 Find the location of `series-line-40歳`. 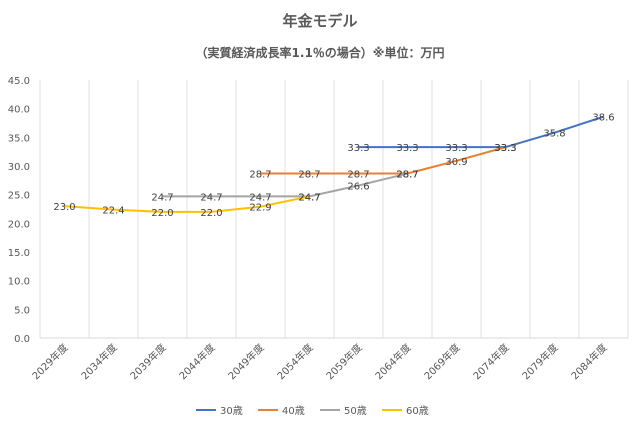

series-line-40歳 is located at coordinates (383, 160).